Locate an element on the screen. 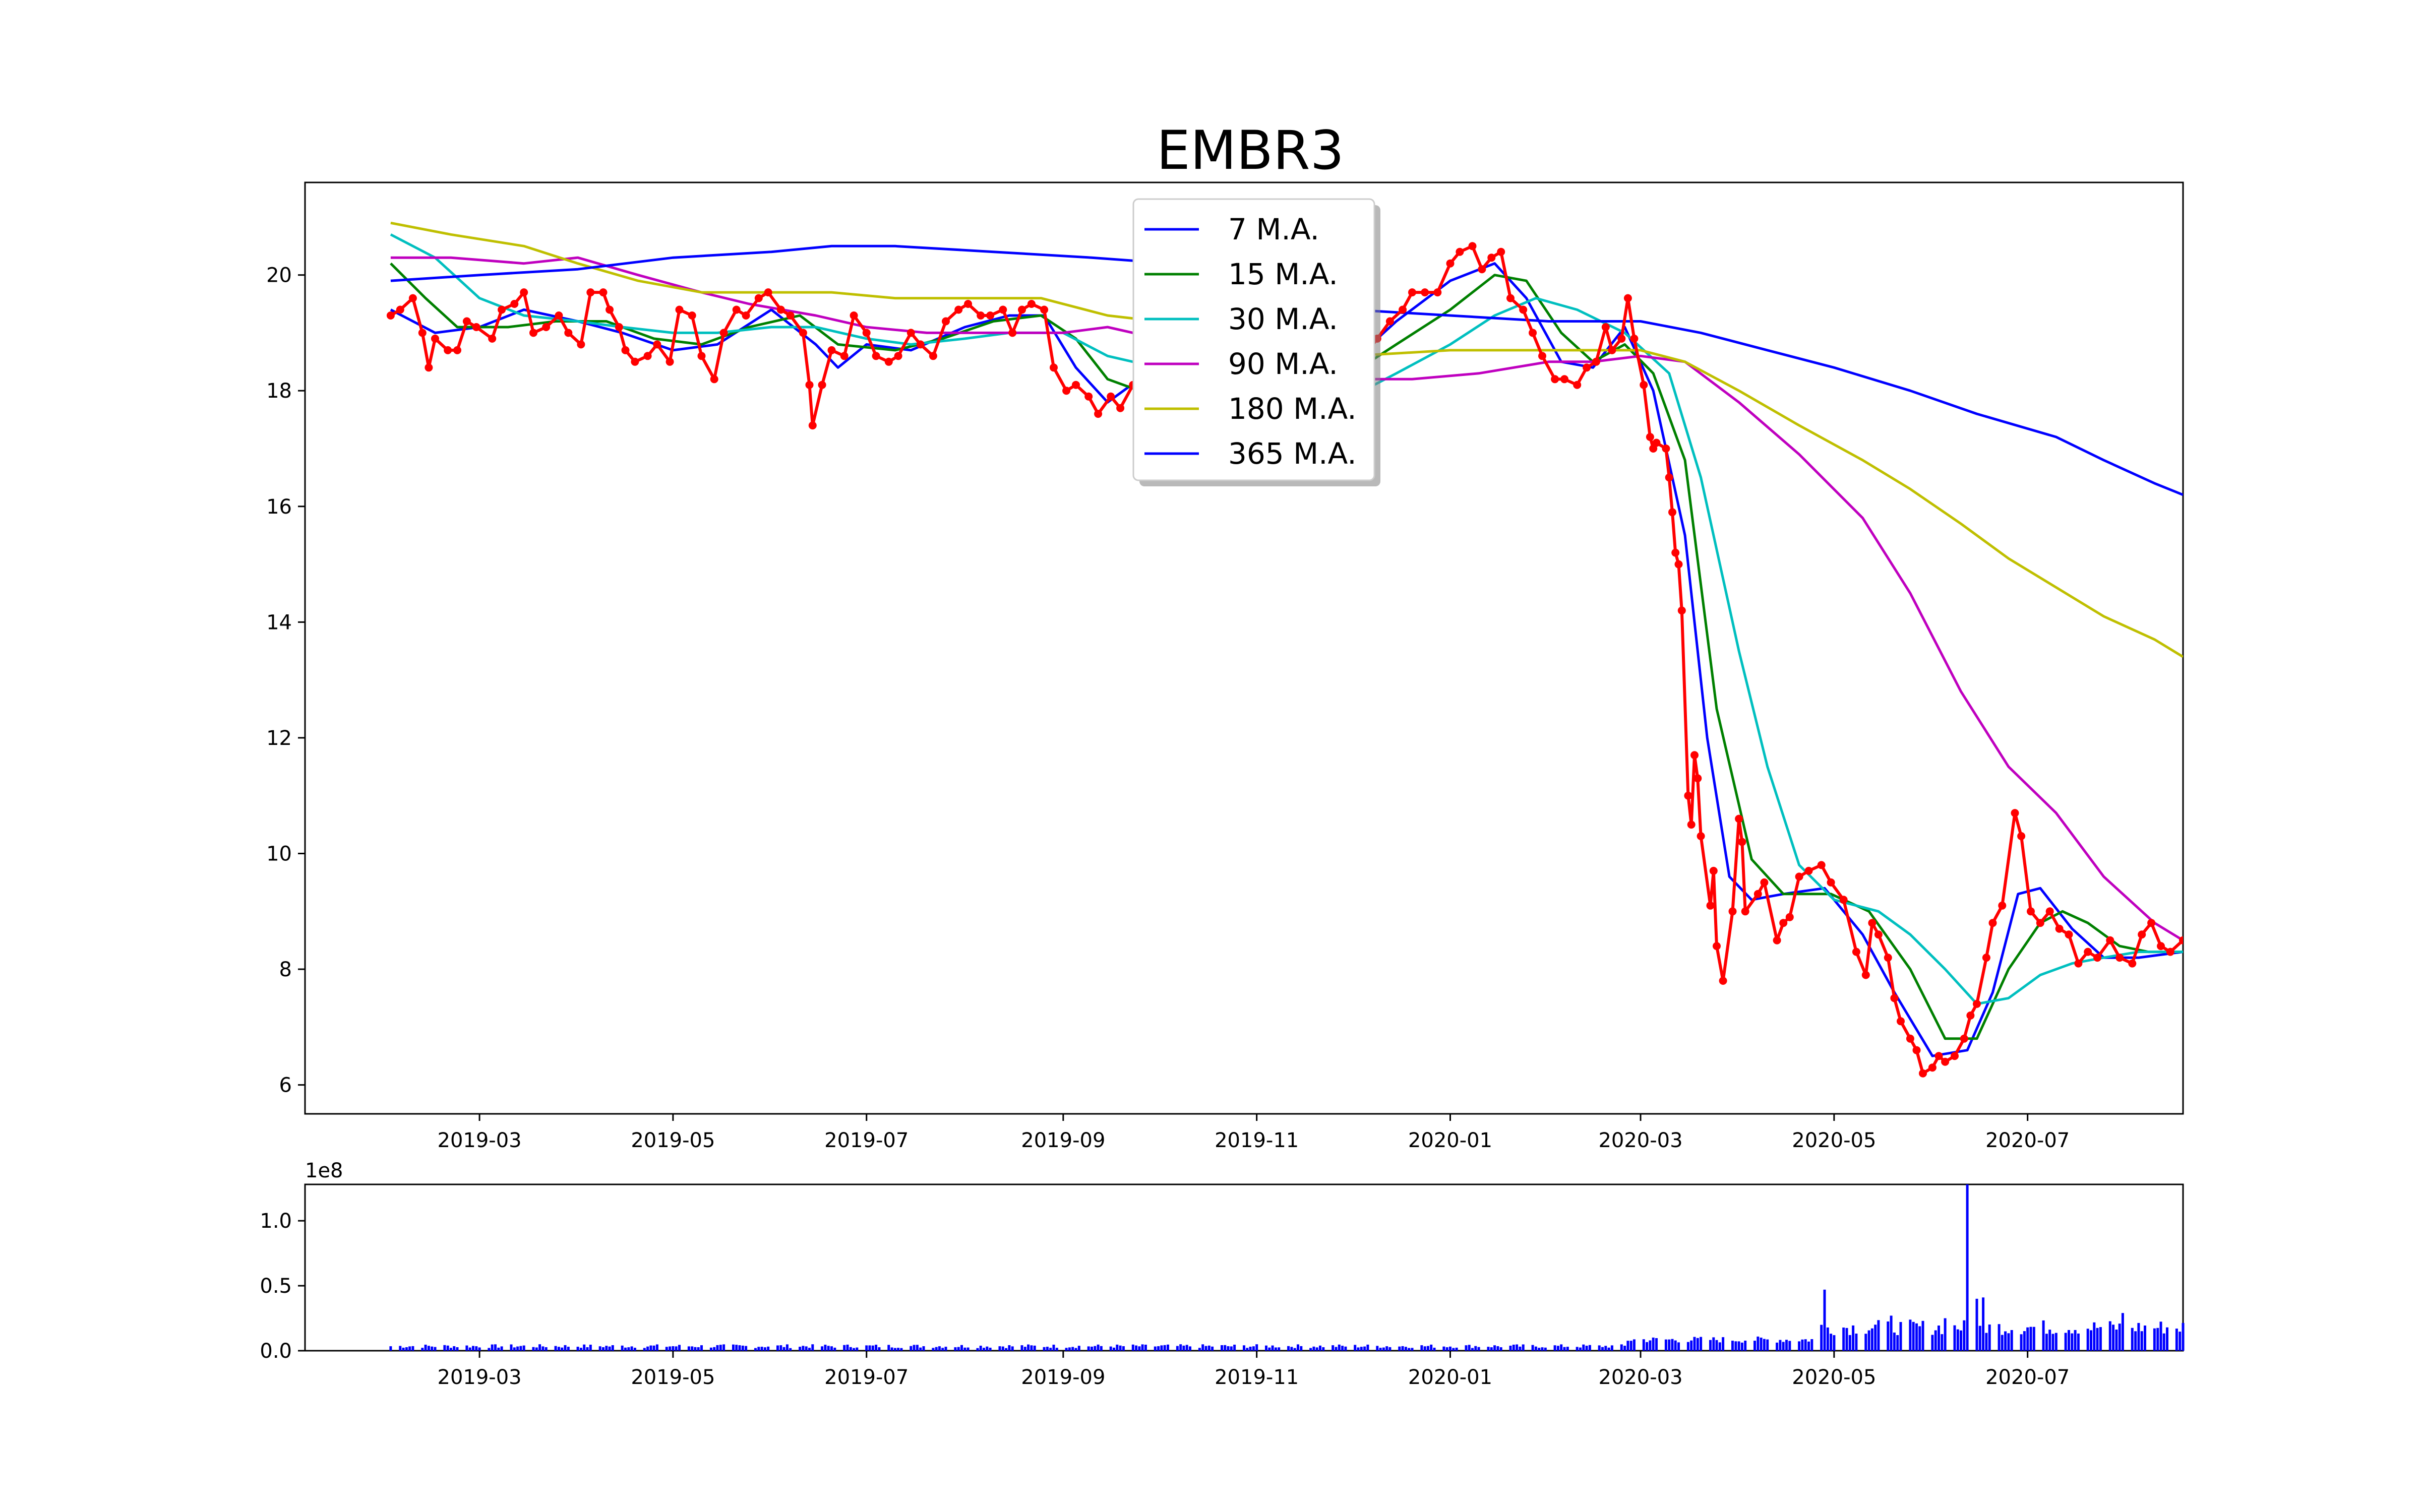 The image size is (2420, 1512). price-x-tick-label: 2019-07 is located at coordinates (866, 1140).